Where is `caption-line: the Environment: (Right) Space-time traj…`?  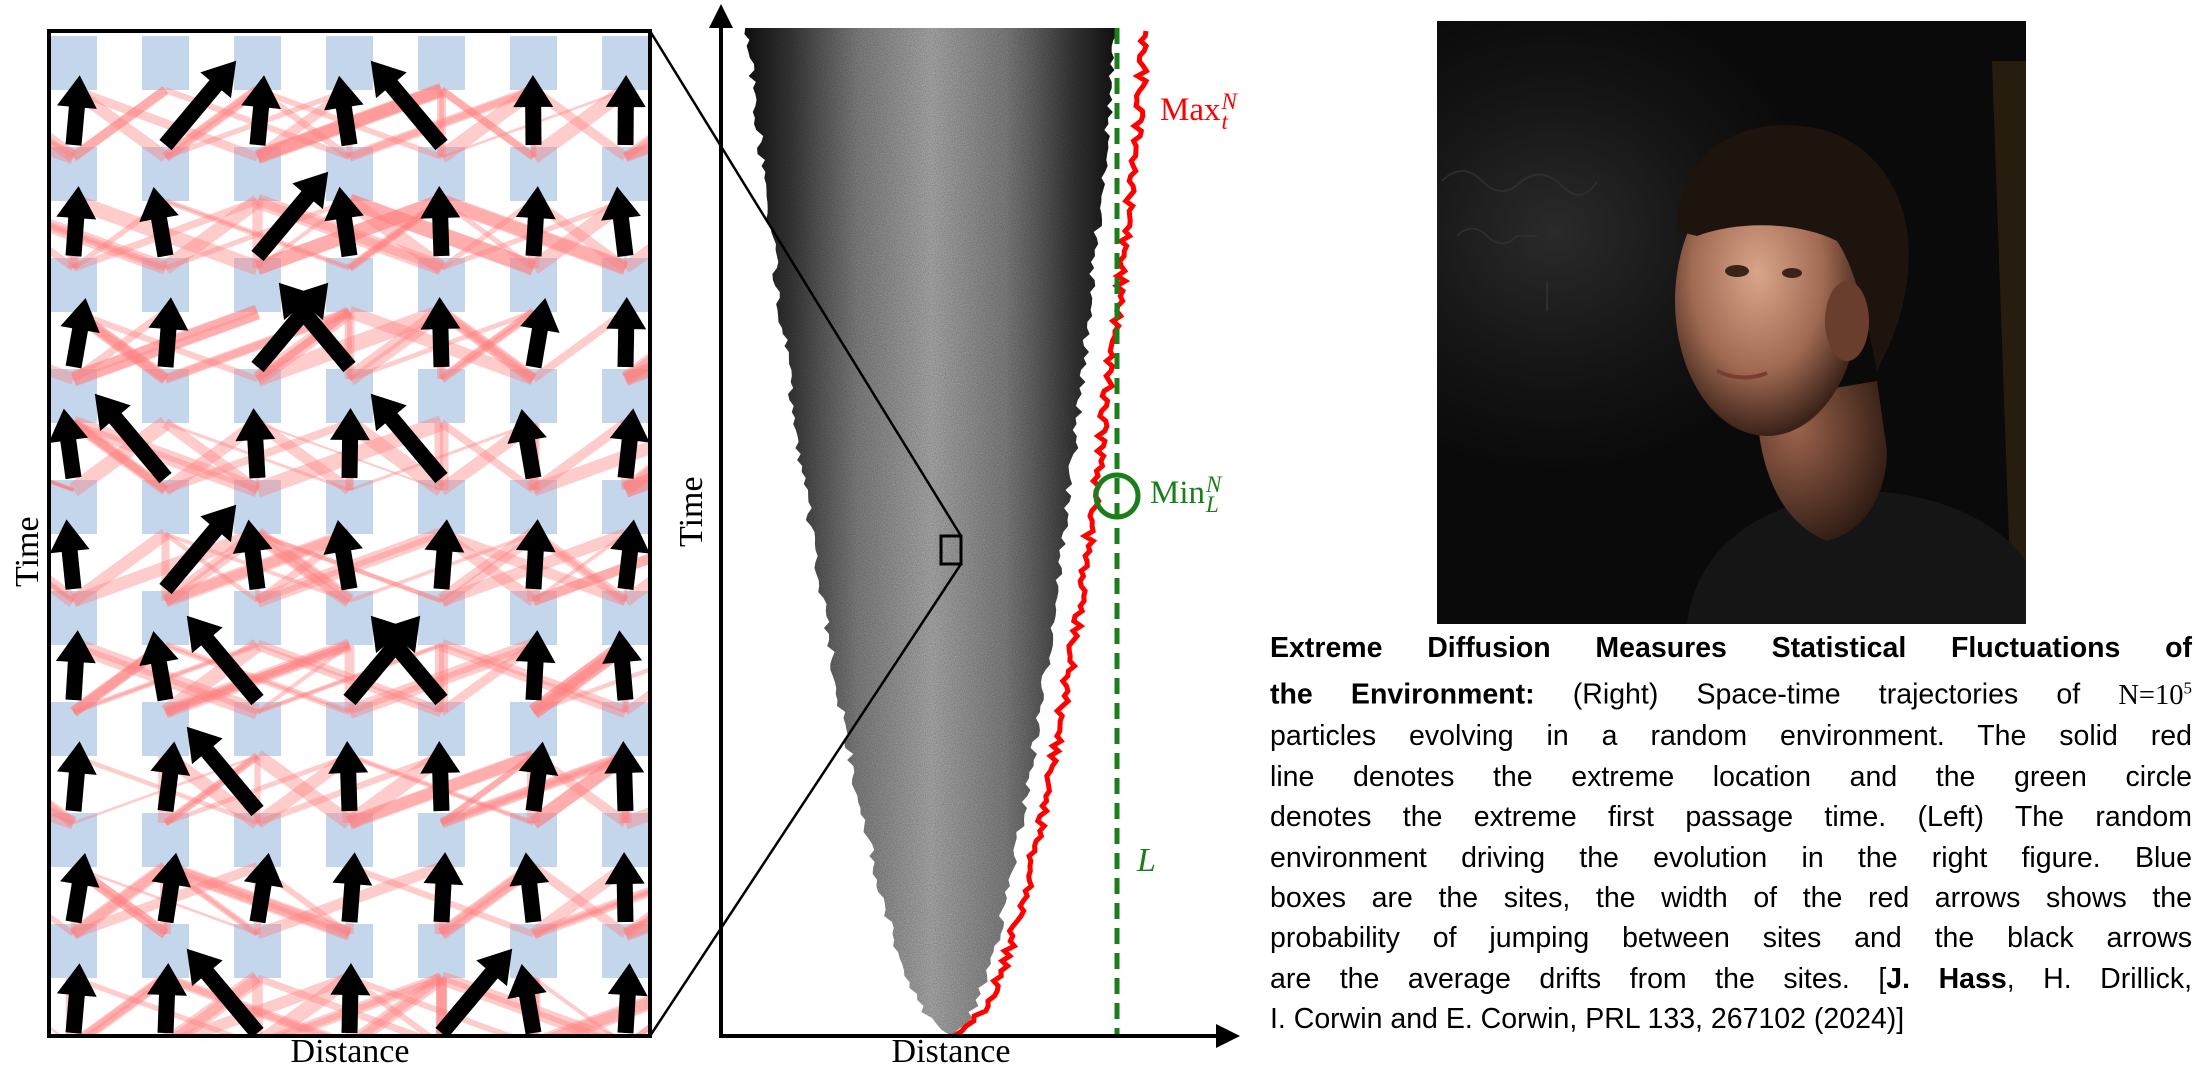
caption-line: the Environment: (Right) Space-time traj… is located at coordinates (1731, 692).